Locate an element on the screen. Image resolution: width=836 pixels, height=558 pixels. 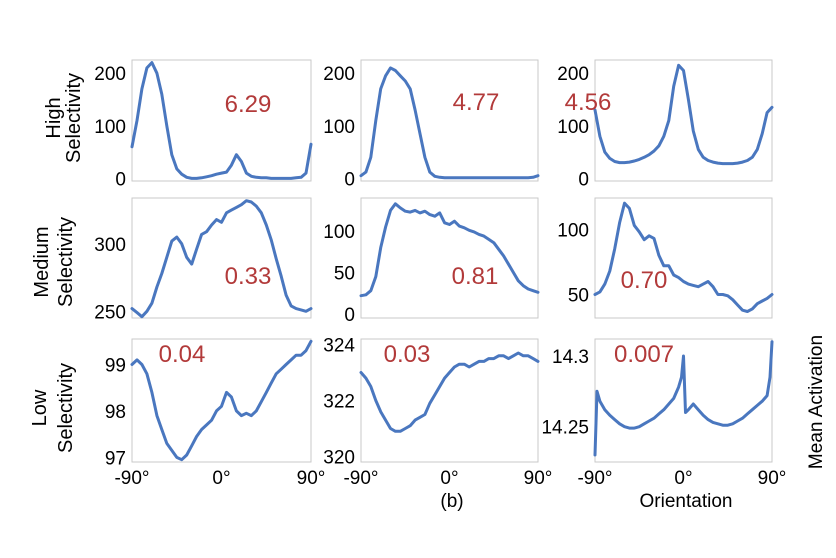
xtick-label-r2c0-2: 90° is located at coordinates (311, 478).